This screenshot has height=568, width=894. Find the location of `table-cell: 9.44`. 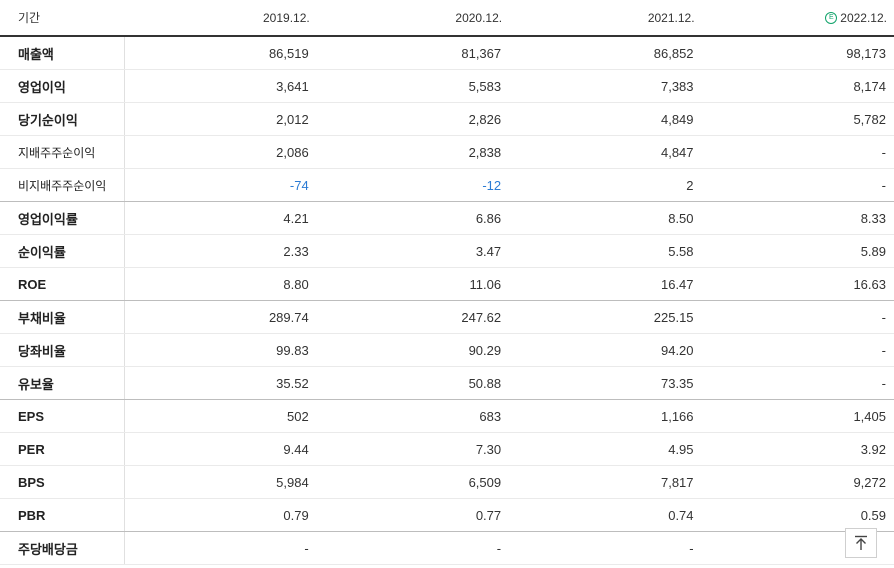

table-cell: 9.44 is located at coordinates (220, 449).